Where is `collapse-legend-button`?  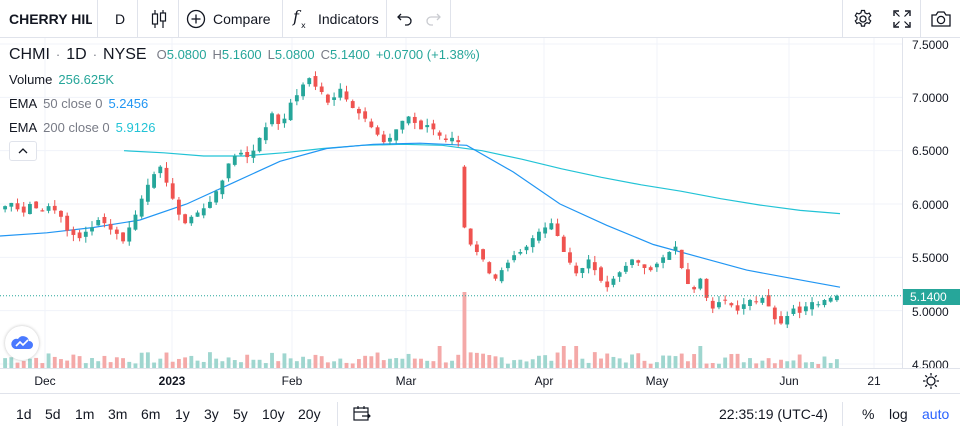
collapse-legend-button is located at coordinates (23, 151).